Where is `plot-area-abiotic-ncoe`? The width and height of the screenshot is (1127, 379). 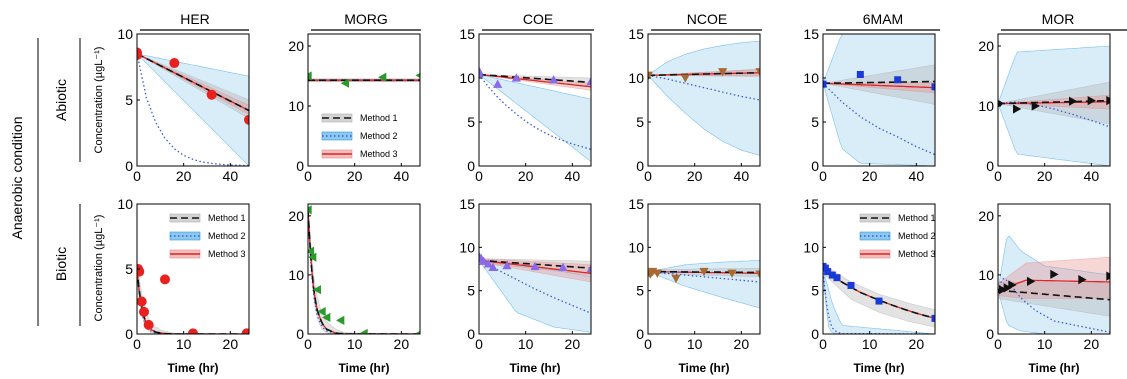 plot-area-abiotic-ncoe is located at coordinates (704, 98).